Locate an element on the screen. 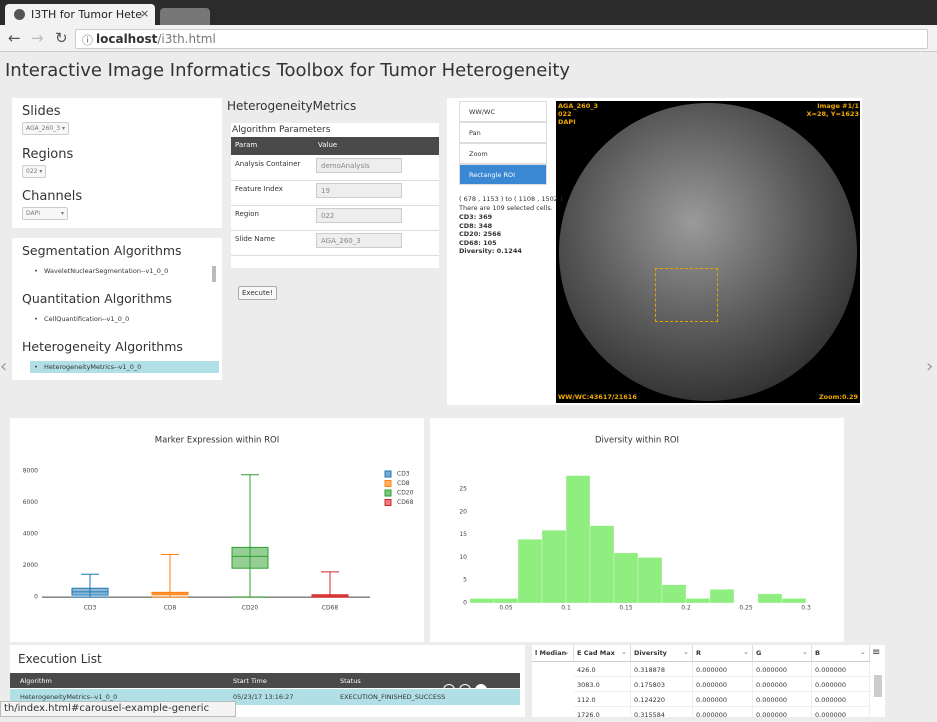 The image size is (937, 722). slide-select: AGA_260_3 ▾ is located at coordinates (45, 128).